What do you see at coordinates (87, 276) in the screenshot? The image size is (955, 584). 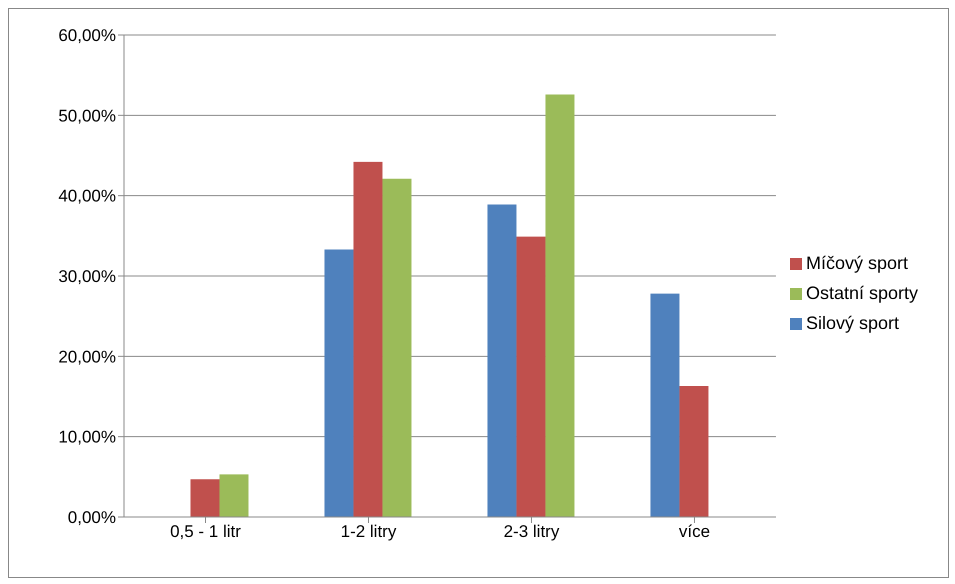 I see `y-tick-label: 30,00%` at bounding box center [87, 276].